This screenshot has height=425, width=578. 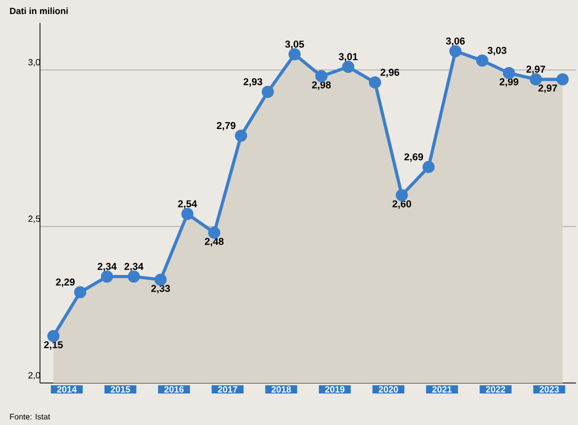 I want to click on data-label: 2,93, so click(x=253, y=82).